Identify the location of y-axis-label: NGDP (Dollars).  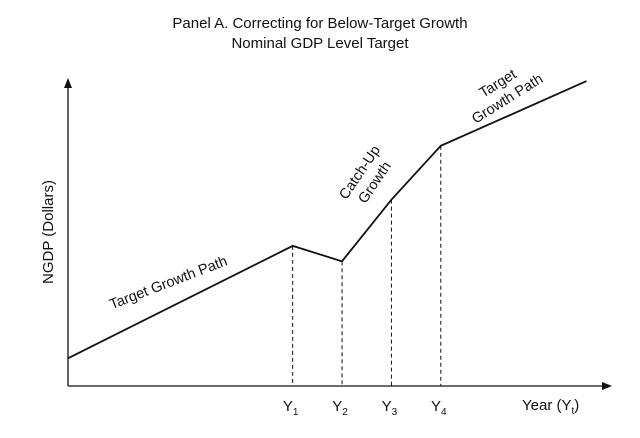
(48, 232).